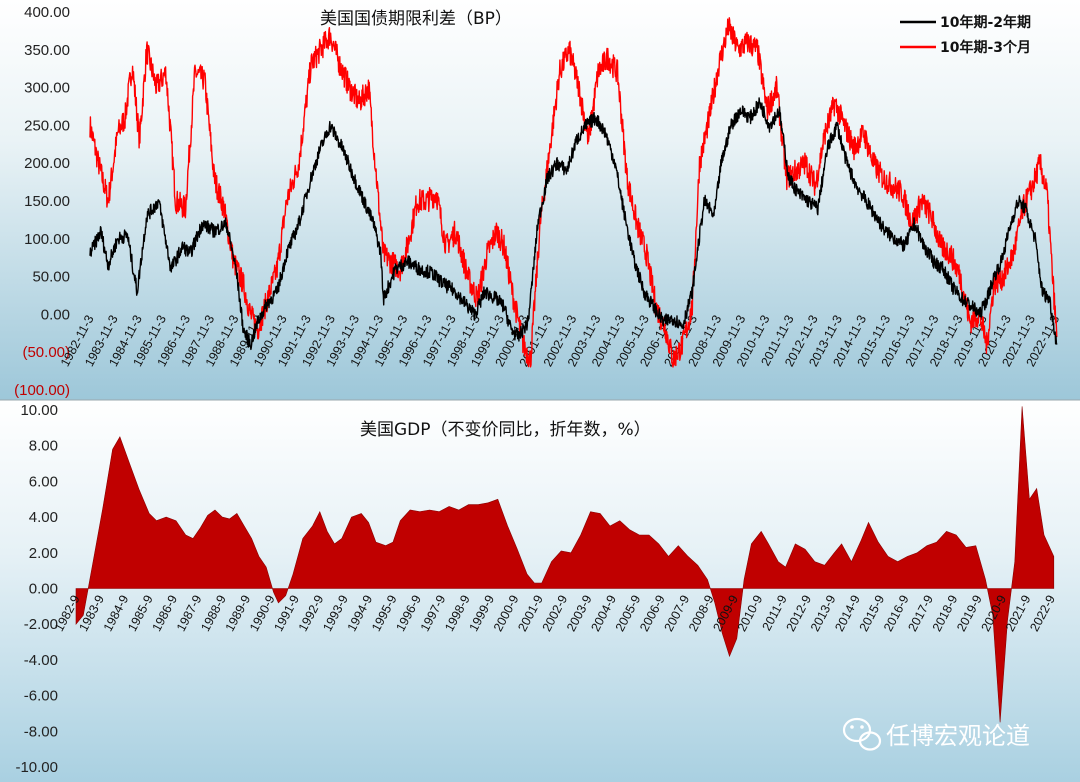 The width and height of the screenshot is (1080, 782). Describe the element at coordinates (41, 731) in the screenshot. I see `y-tick-label: -8.00` at that location.